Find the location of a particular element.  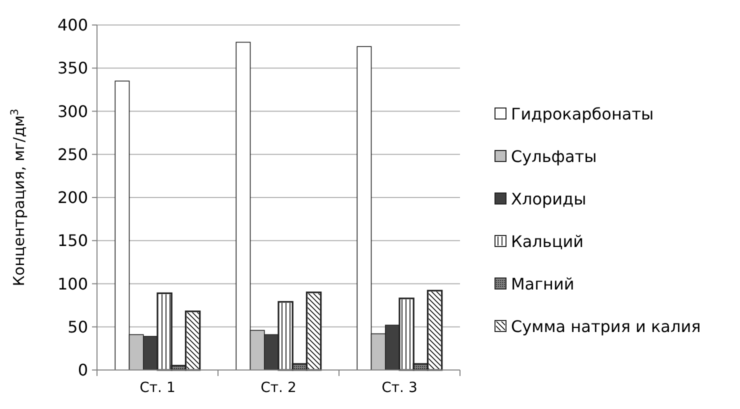

y-tick-label: 250 is located at coordinates (72, 154).